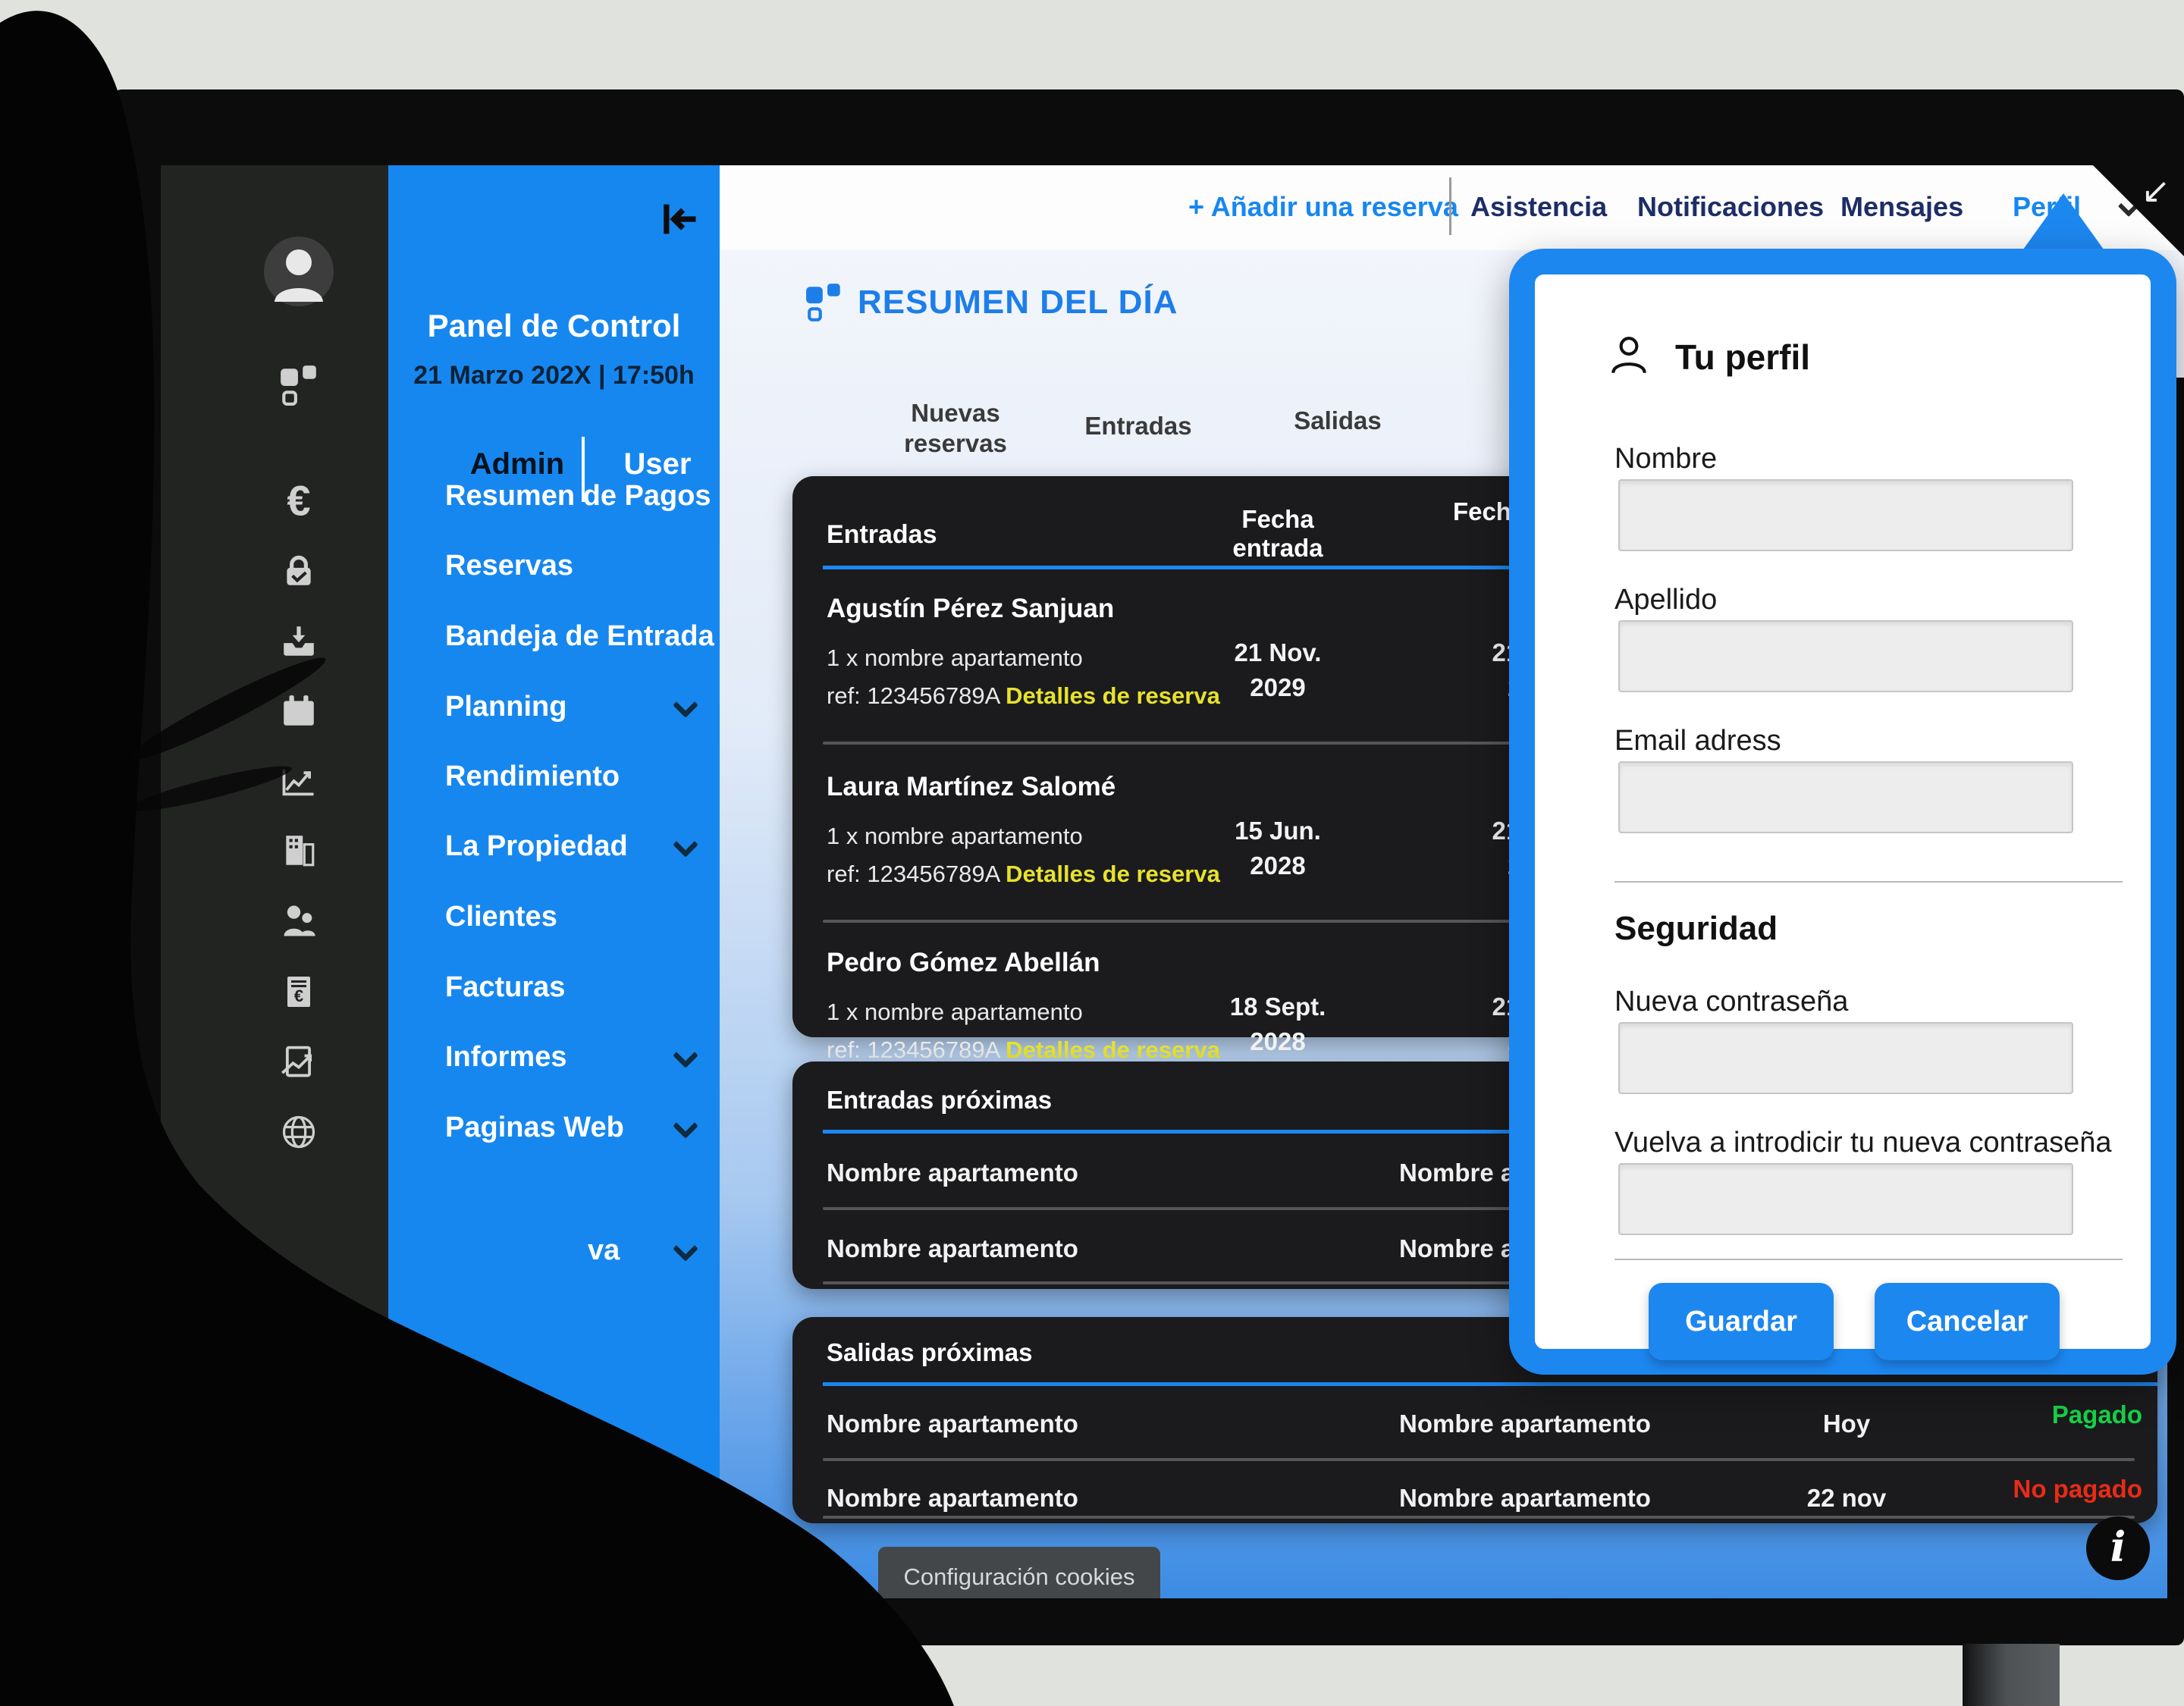 The width and height of the screenshot is (2184, 1706). Describe the element at coordinates (1845, 515) in the screenshot. I see `name-field` at that location.